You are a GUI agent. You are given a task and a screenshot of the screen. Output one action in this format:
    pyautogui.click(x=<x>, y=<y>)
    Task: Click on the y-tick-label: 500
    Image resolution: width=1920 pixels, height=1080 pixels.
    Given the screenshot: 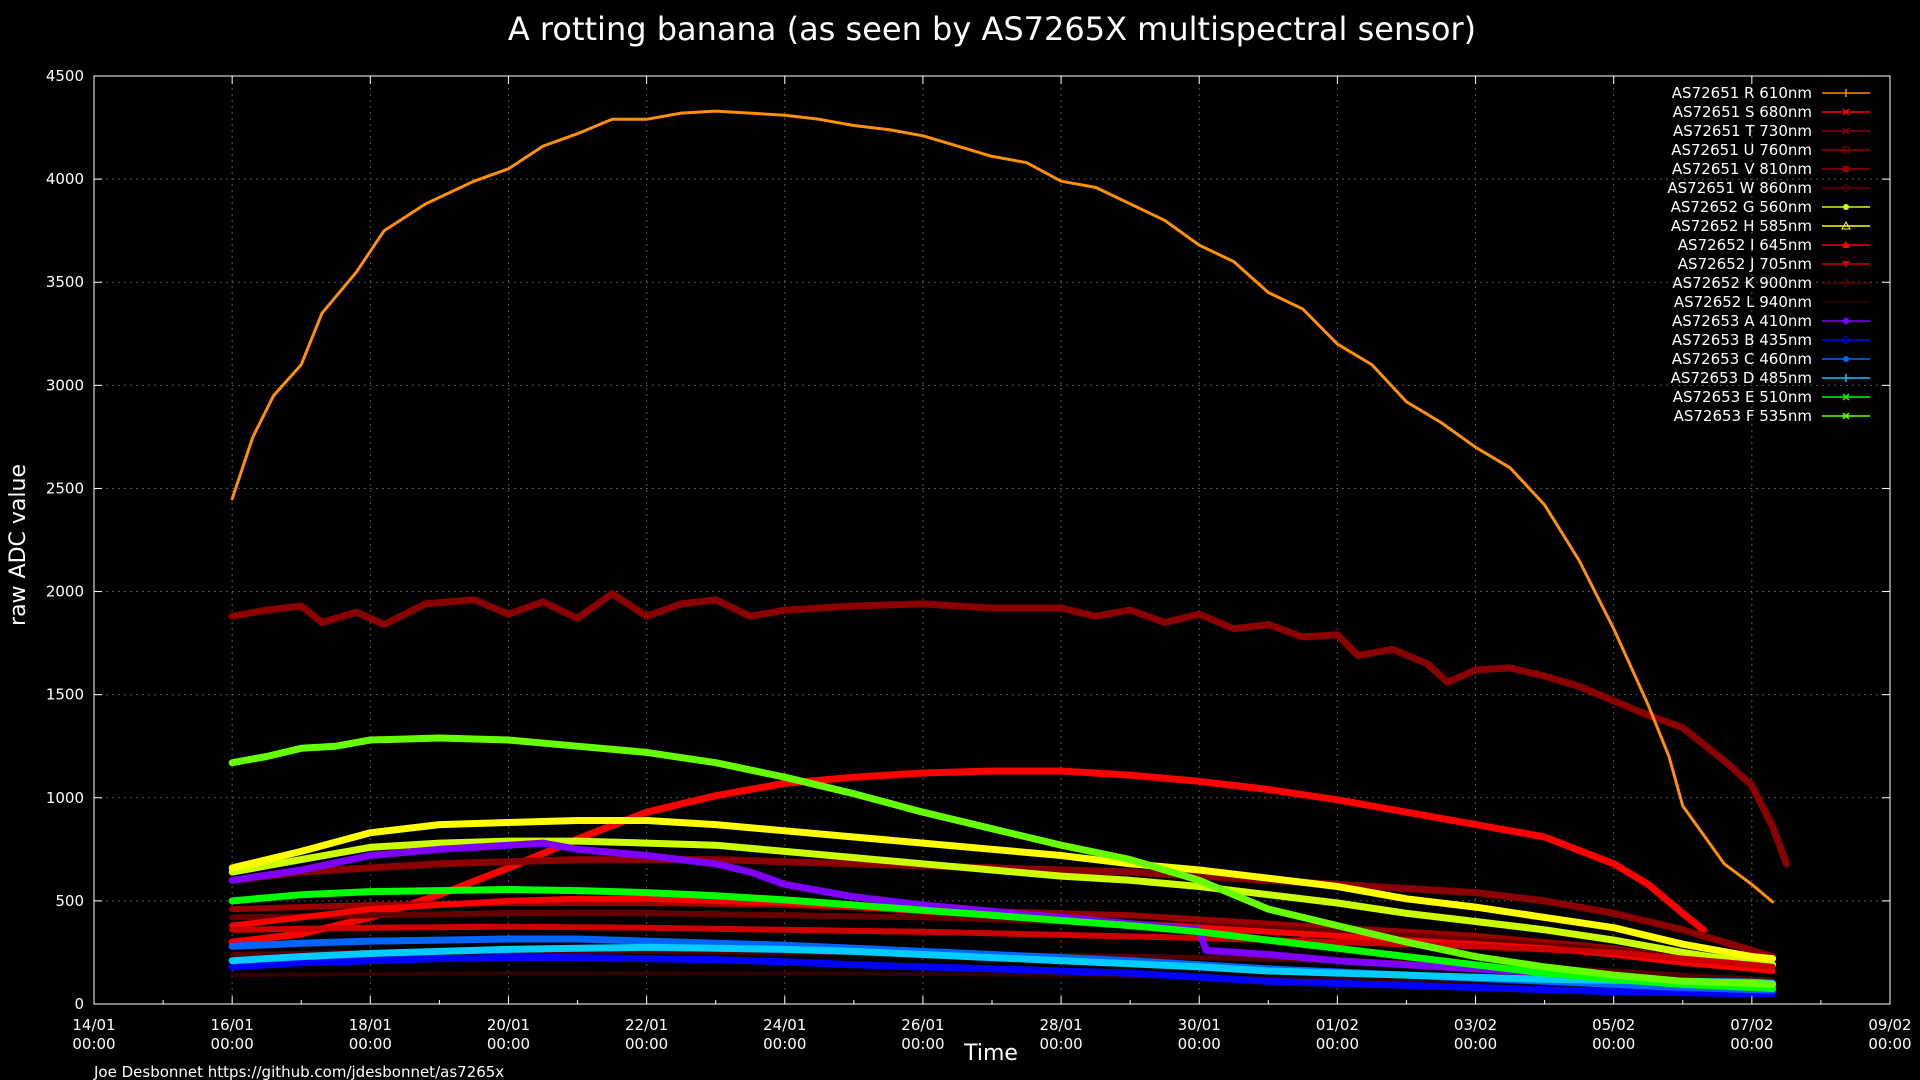 What is the action you would take?
    pyautogui.click(x=69, y=901)
    